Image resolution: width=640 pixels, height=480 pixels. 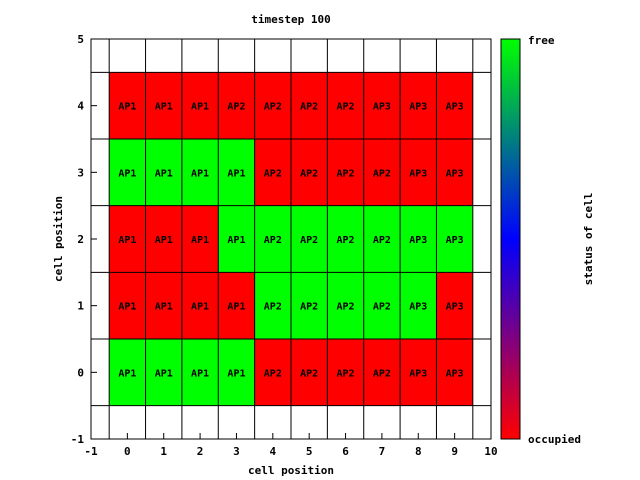 What do you see at coordinates (309, 451) in the screenshot?
I see `x-tick-label: 5` at bounding box center [309, 451].